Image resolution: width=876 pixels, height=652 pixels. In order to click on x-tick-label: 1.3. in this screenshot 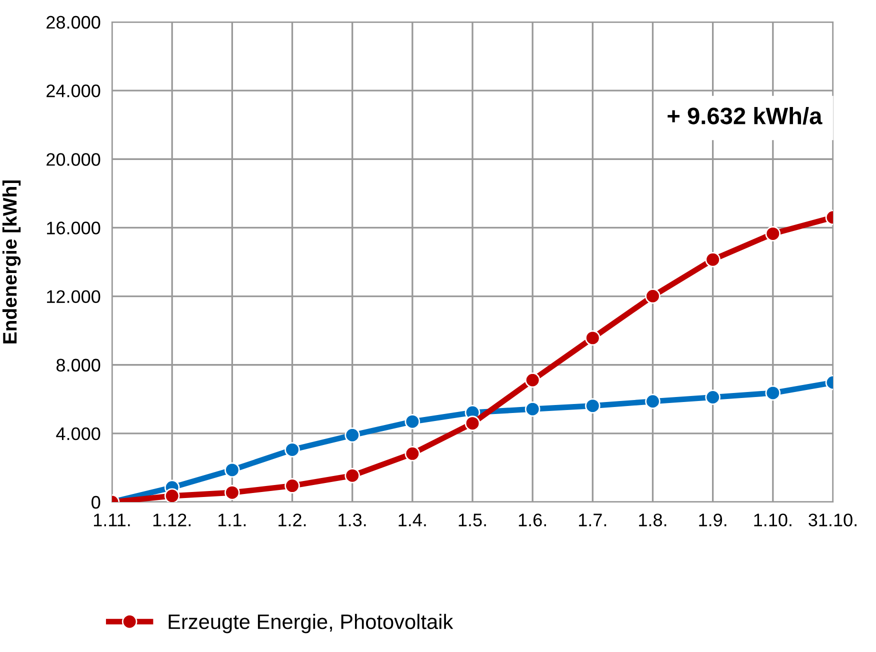, I will do `click(352, 520)`.